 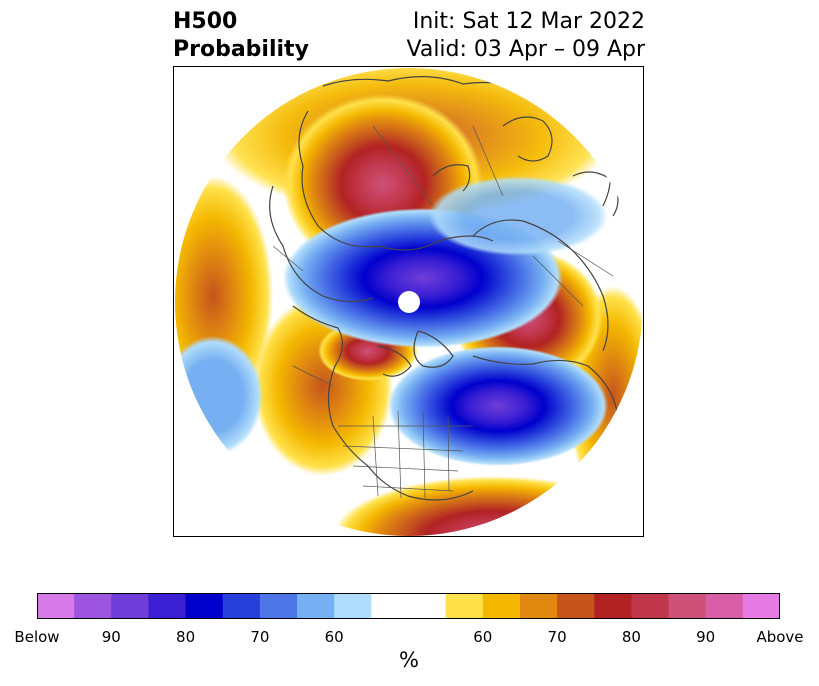 I want to click on polar-data-gap, so click(x=409, y=302).